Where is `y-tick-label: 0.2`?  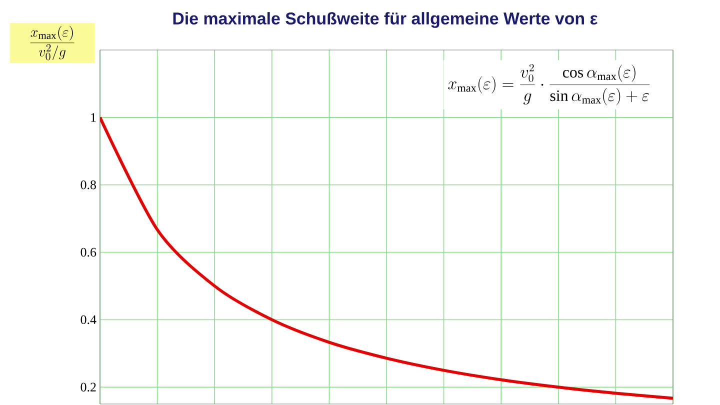
y-tick-label: 0.2 is located at coordinates (88, 387).